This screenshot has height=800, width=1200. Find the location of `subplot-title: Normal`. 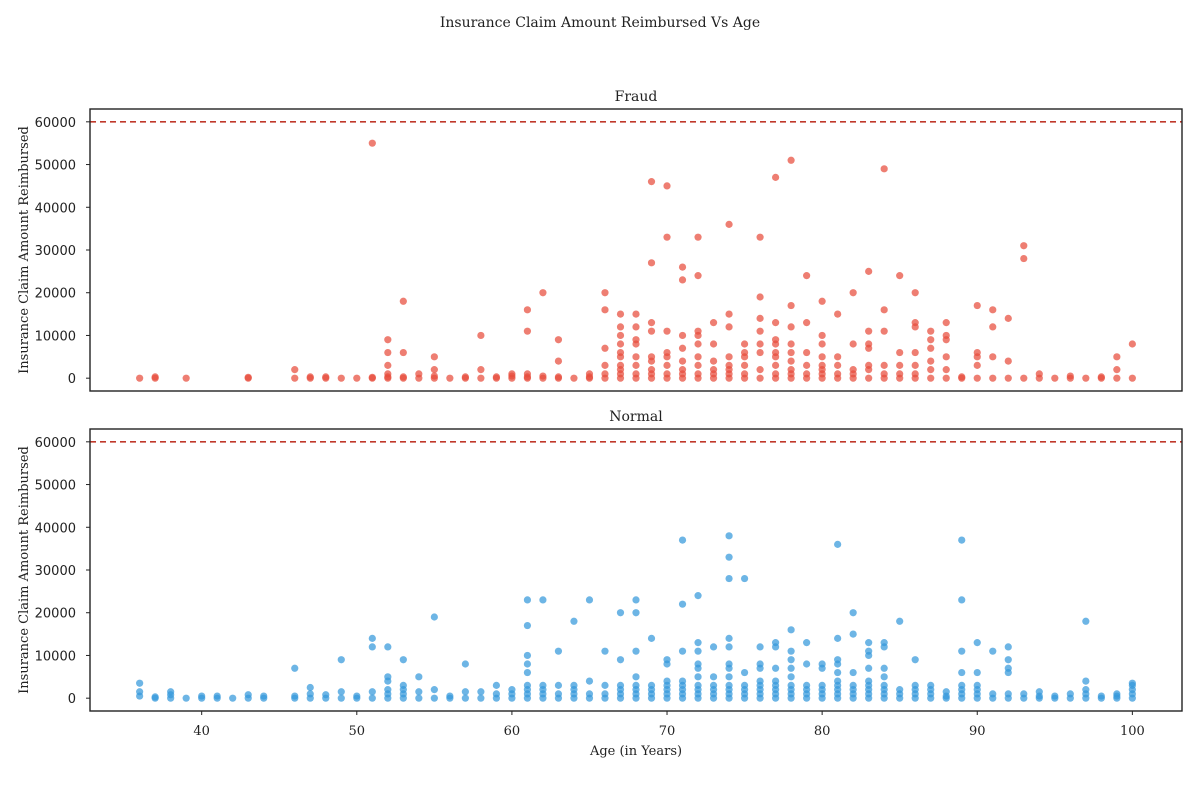

subplot-title: Normal is located at coordinates (636, 417).